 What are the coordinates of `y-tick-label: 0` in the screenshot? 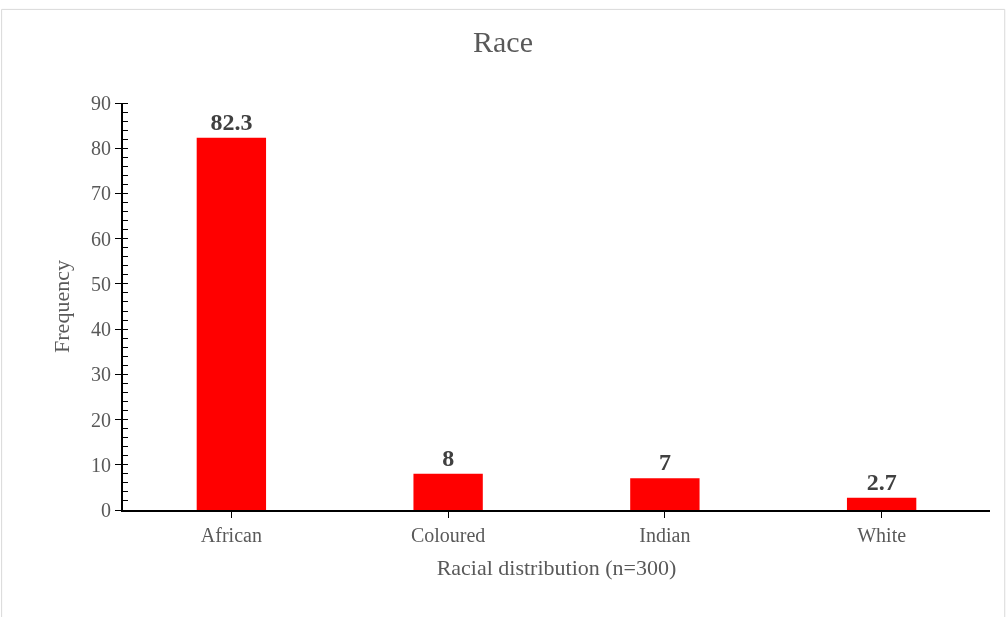 It's located at (106, 510).